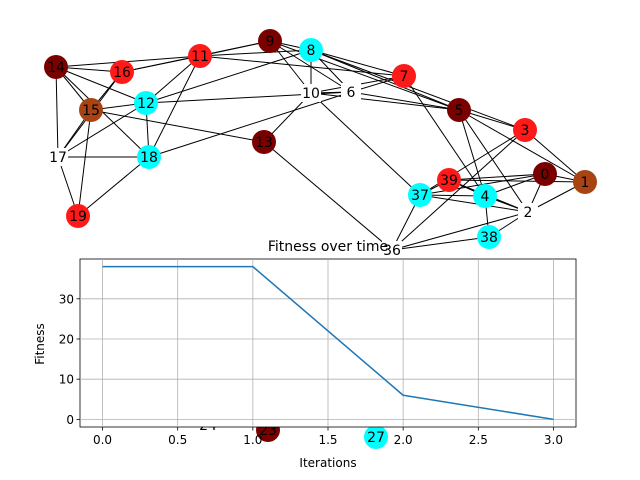 Image resolution: width=640 pixels, height=480 pixels. Describe the element at coordinates (553, 440) in the screenshot. I see `x-tick-label: 3.0` at that location.